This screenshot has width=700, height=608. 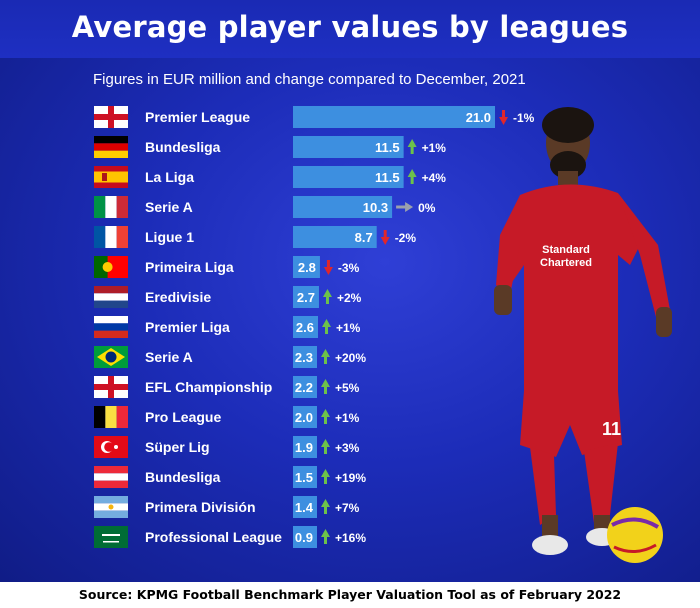 What do you see at coordinates (350, 538) in the screenshot?
I see `change-label: +16%` at bounding box center [350, 538].